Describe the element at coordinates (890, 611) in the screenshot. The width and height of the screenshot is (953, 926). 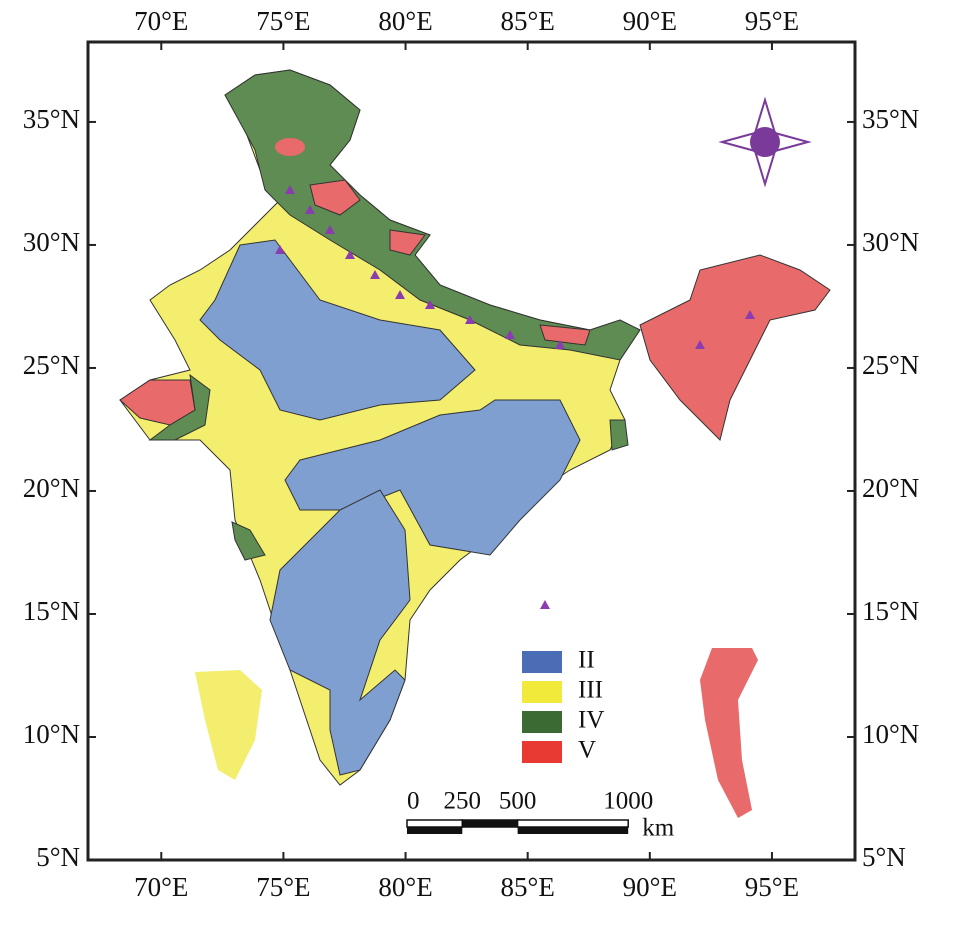
I see `y-tick-label-right: 15°N` at that location.